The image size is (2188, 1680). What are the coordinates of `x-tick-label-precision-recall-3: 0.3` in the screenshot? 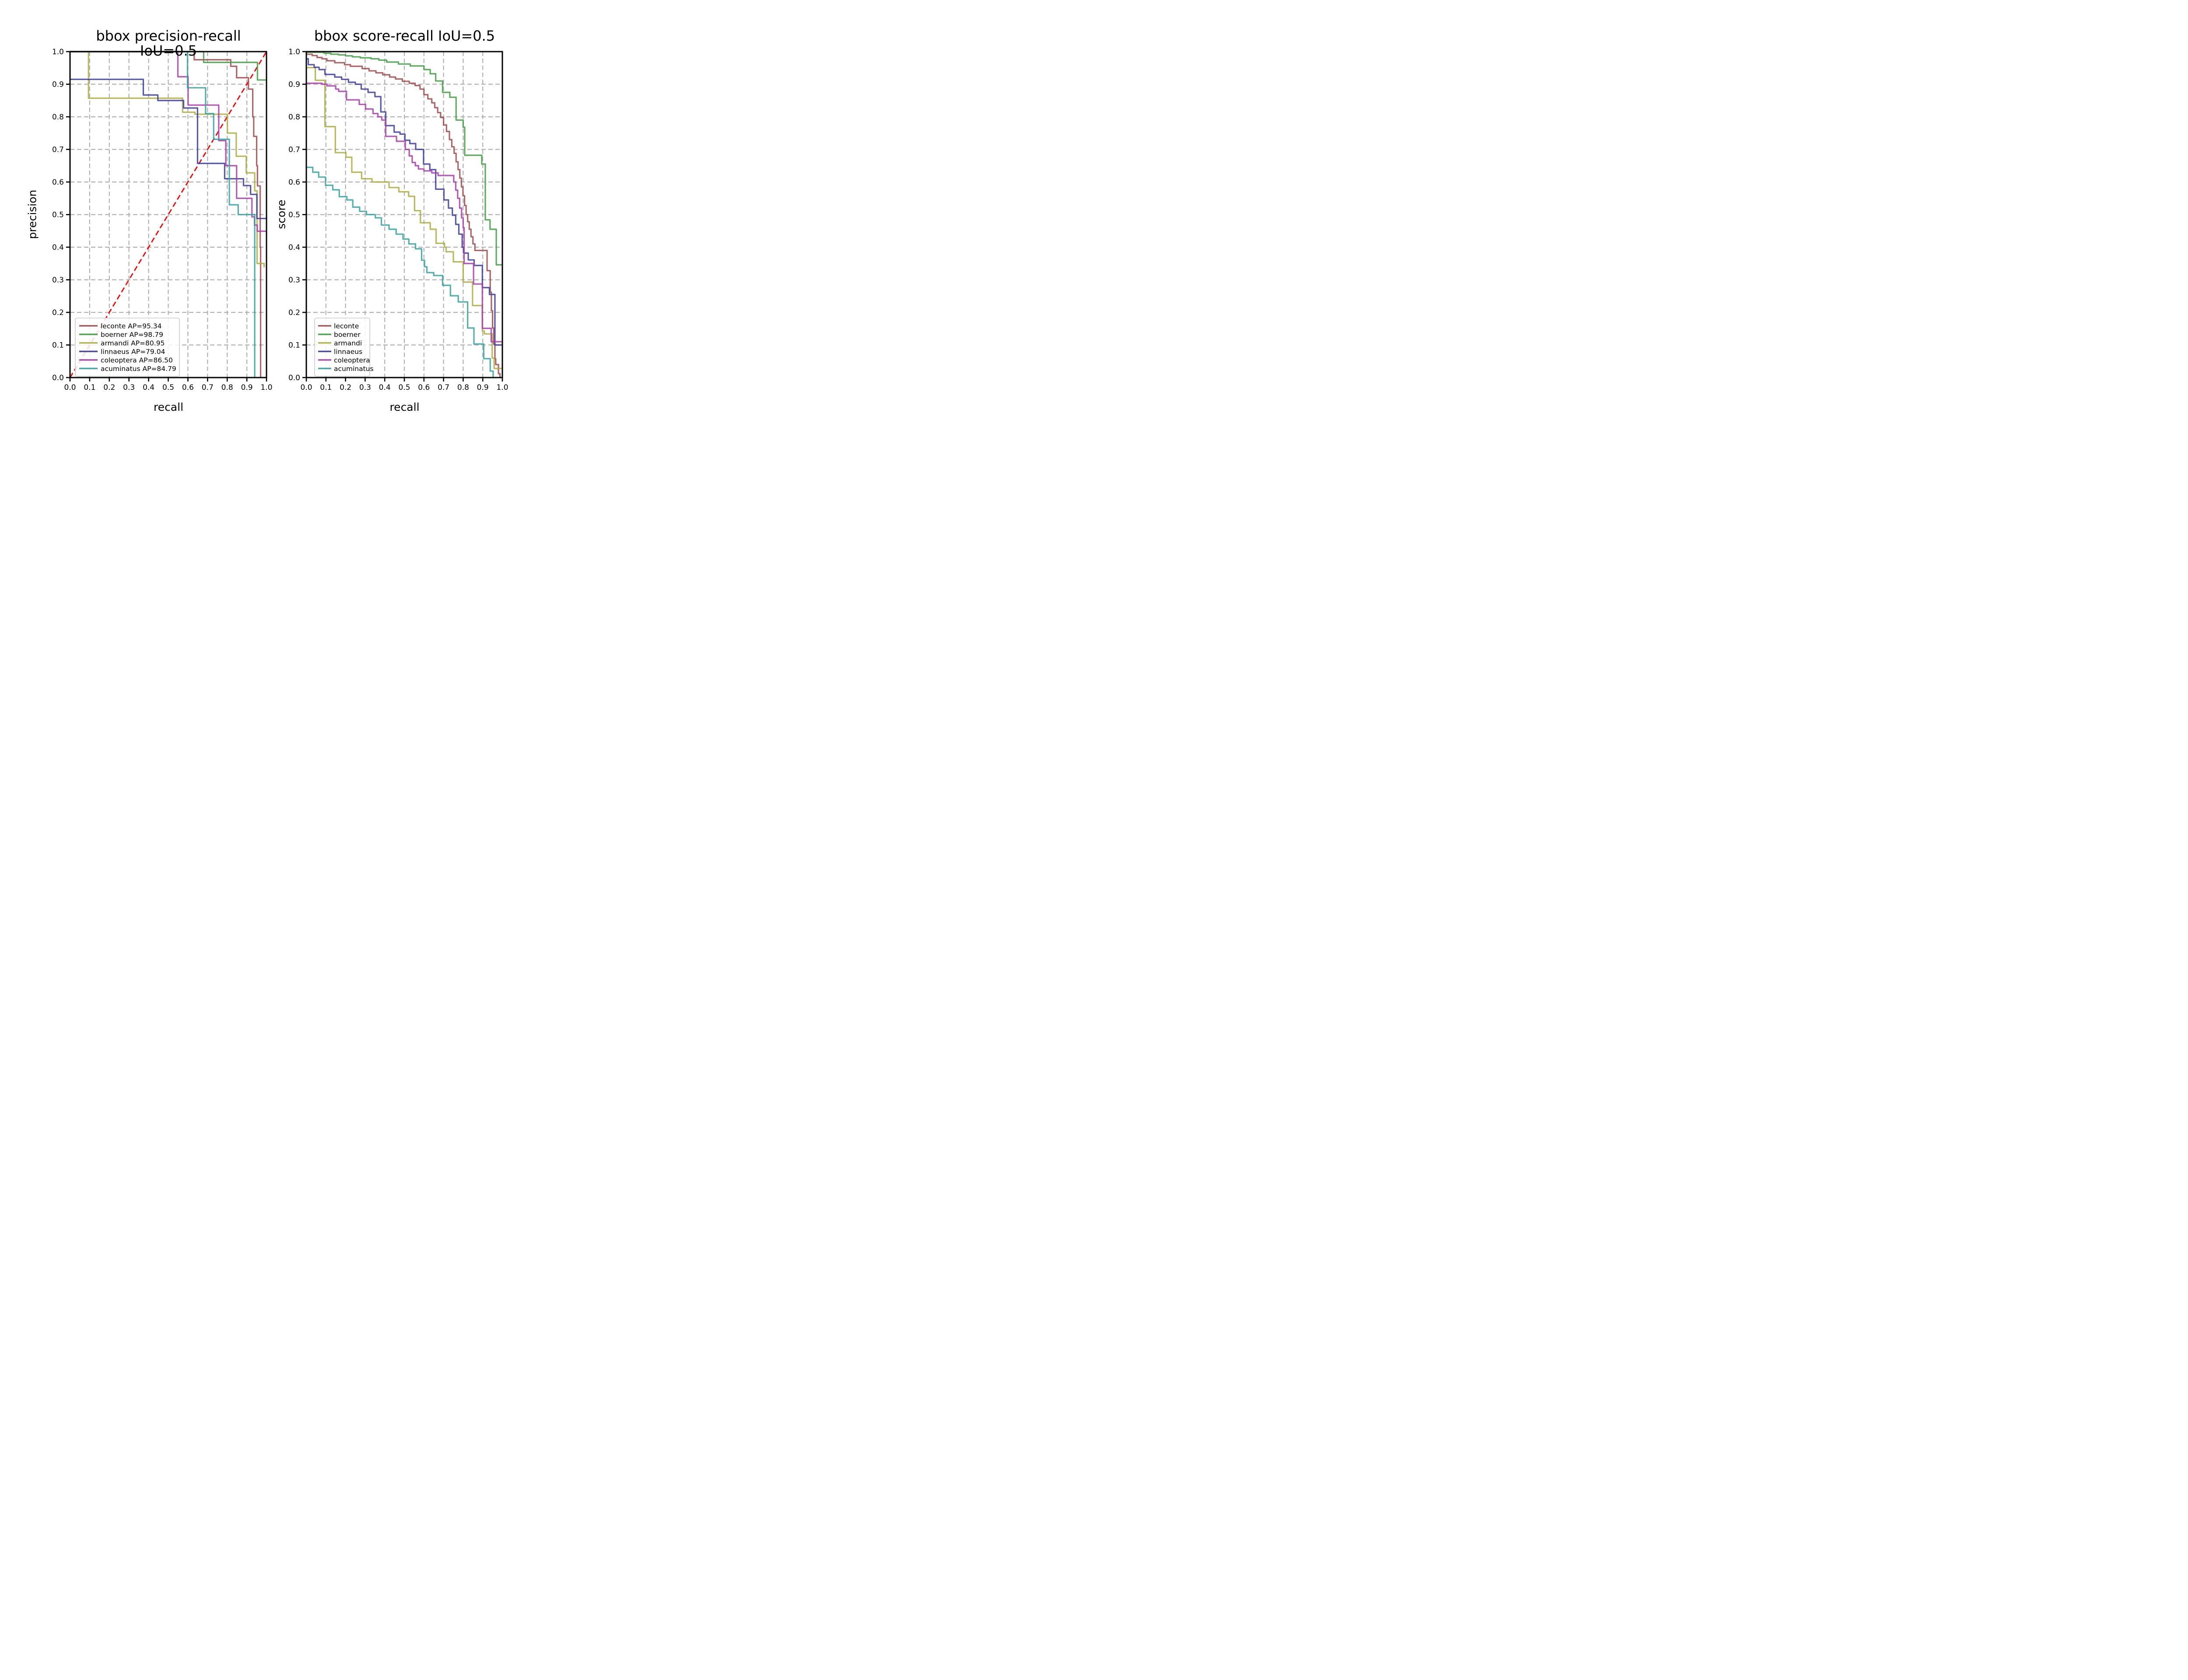 It's located at (129, 387).